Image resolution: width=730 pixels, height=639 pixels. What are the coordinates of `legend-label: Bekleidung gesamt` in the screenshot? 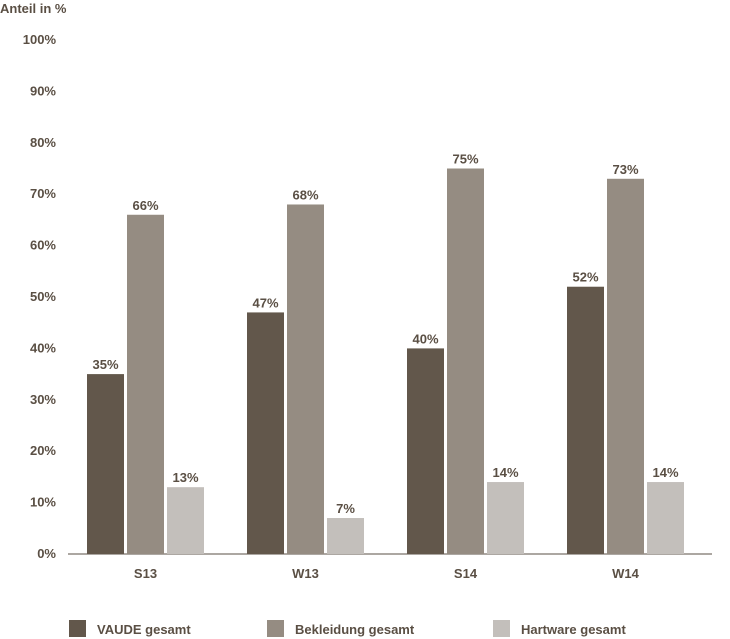 It's located at (355, 629).